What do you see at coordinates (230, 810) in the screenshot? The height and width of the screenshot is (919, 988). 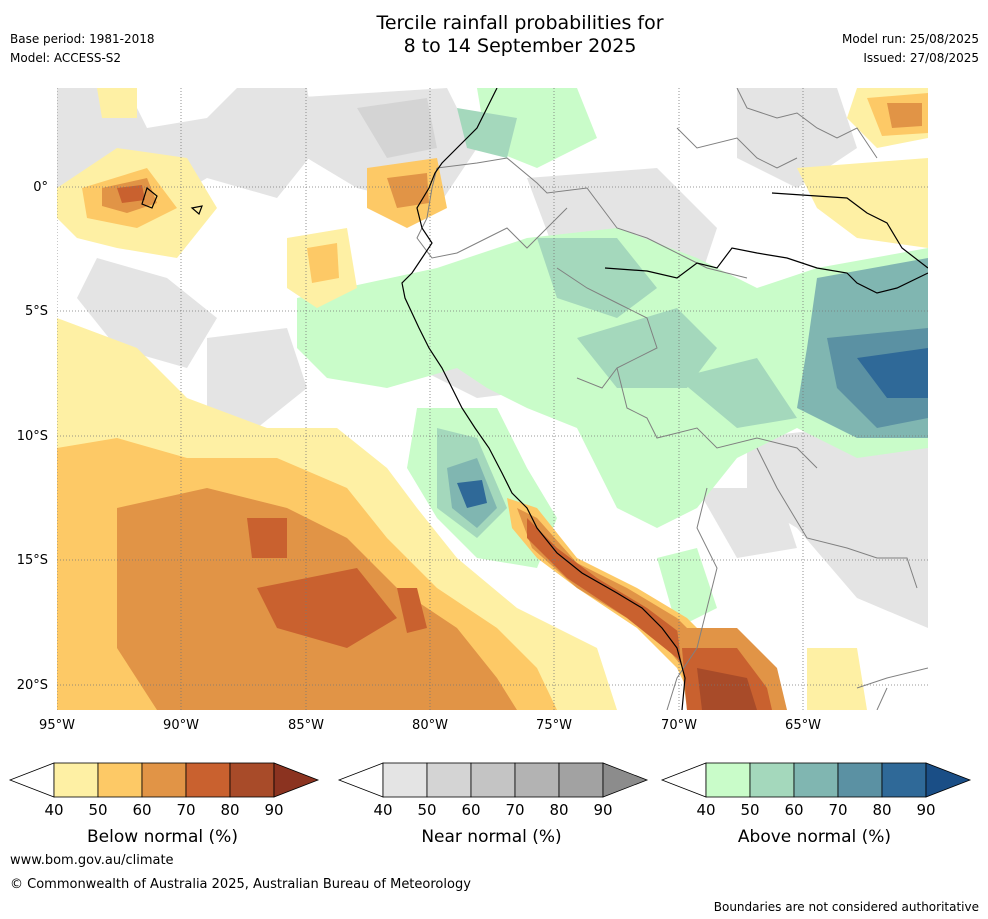 I see `below-tick-80: 80` at bounding box center [230, 810].